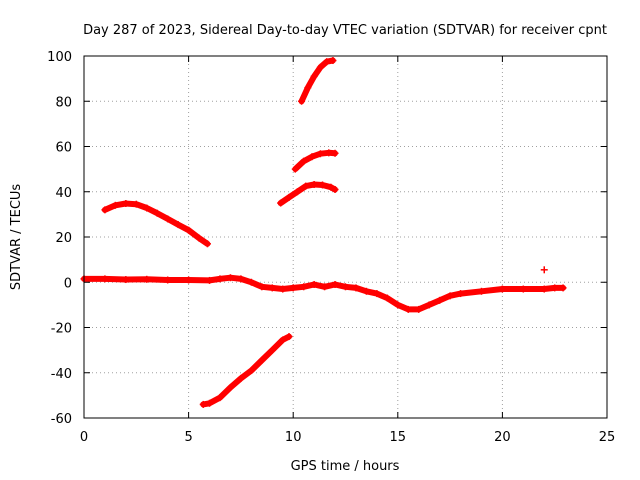 This screenshot has width=640, height=480. I want to click on y-tick-label: -20, so click(61, 329).